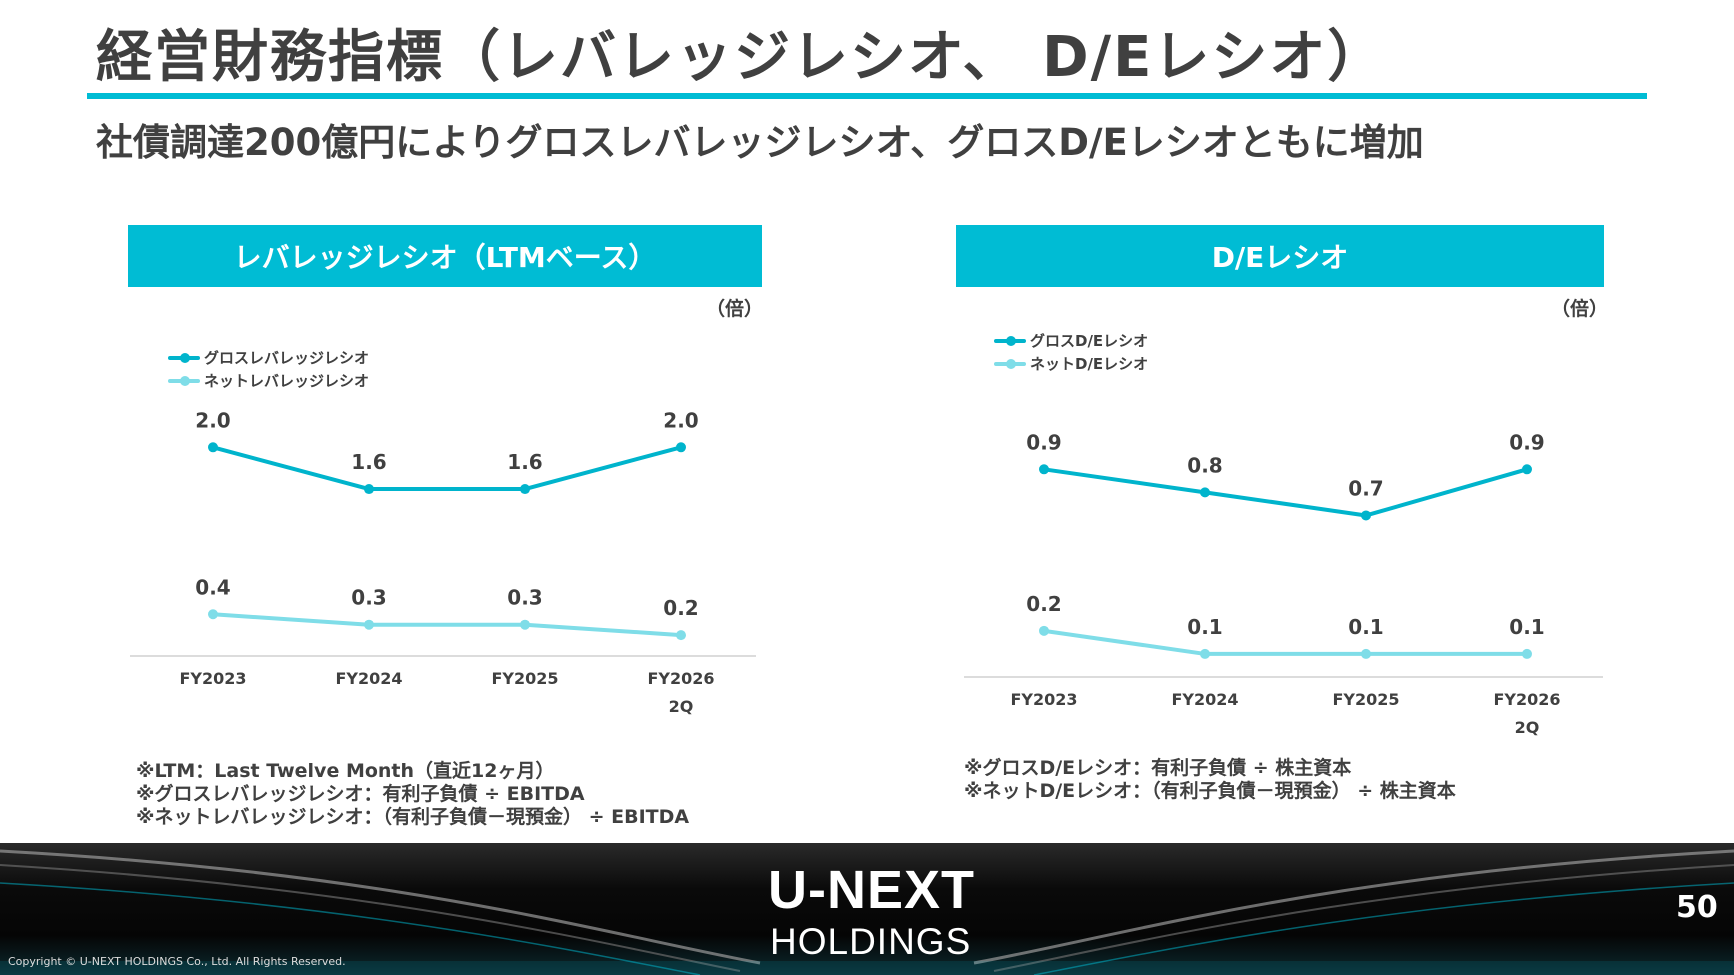 Image resolution: width=1734 pixels, height=975 pixels. Describe the element at coordinates (345, 771) in the screenshot. I see `note-line: ※LTM：Last Twelve Month（直近12ヶ月）` at that location.